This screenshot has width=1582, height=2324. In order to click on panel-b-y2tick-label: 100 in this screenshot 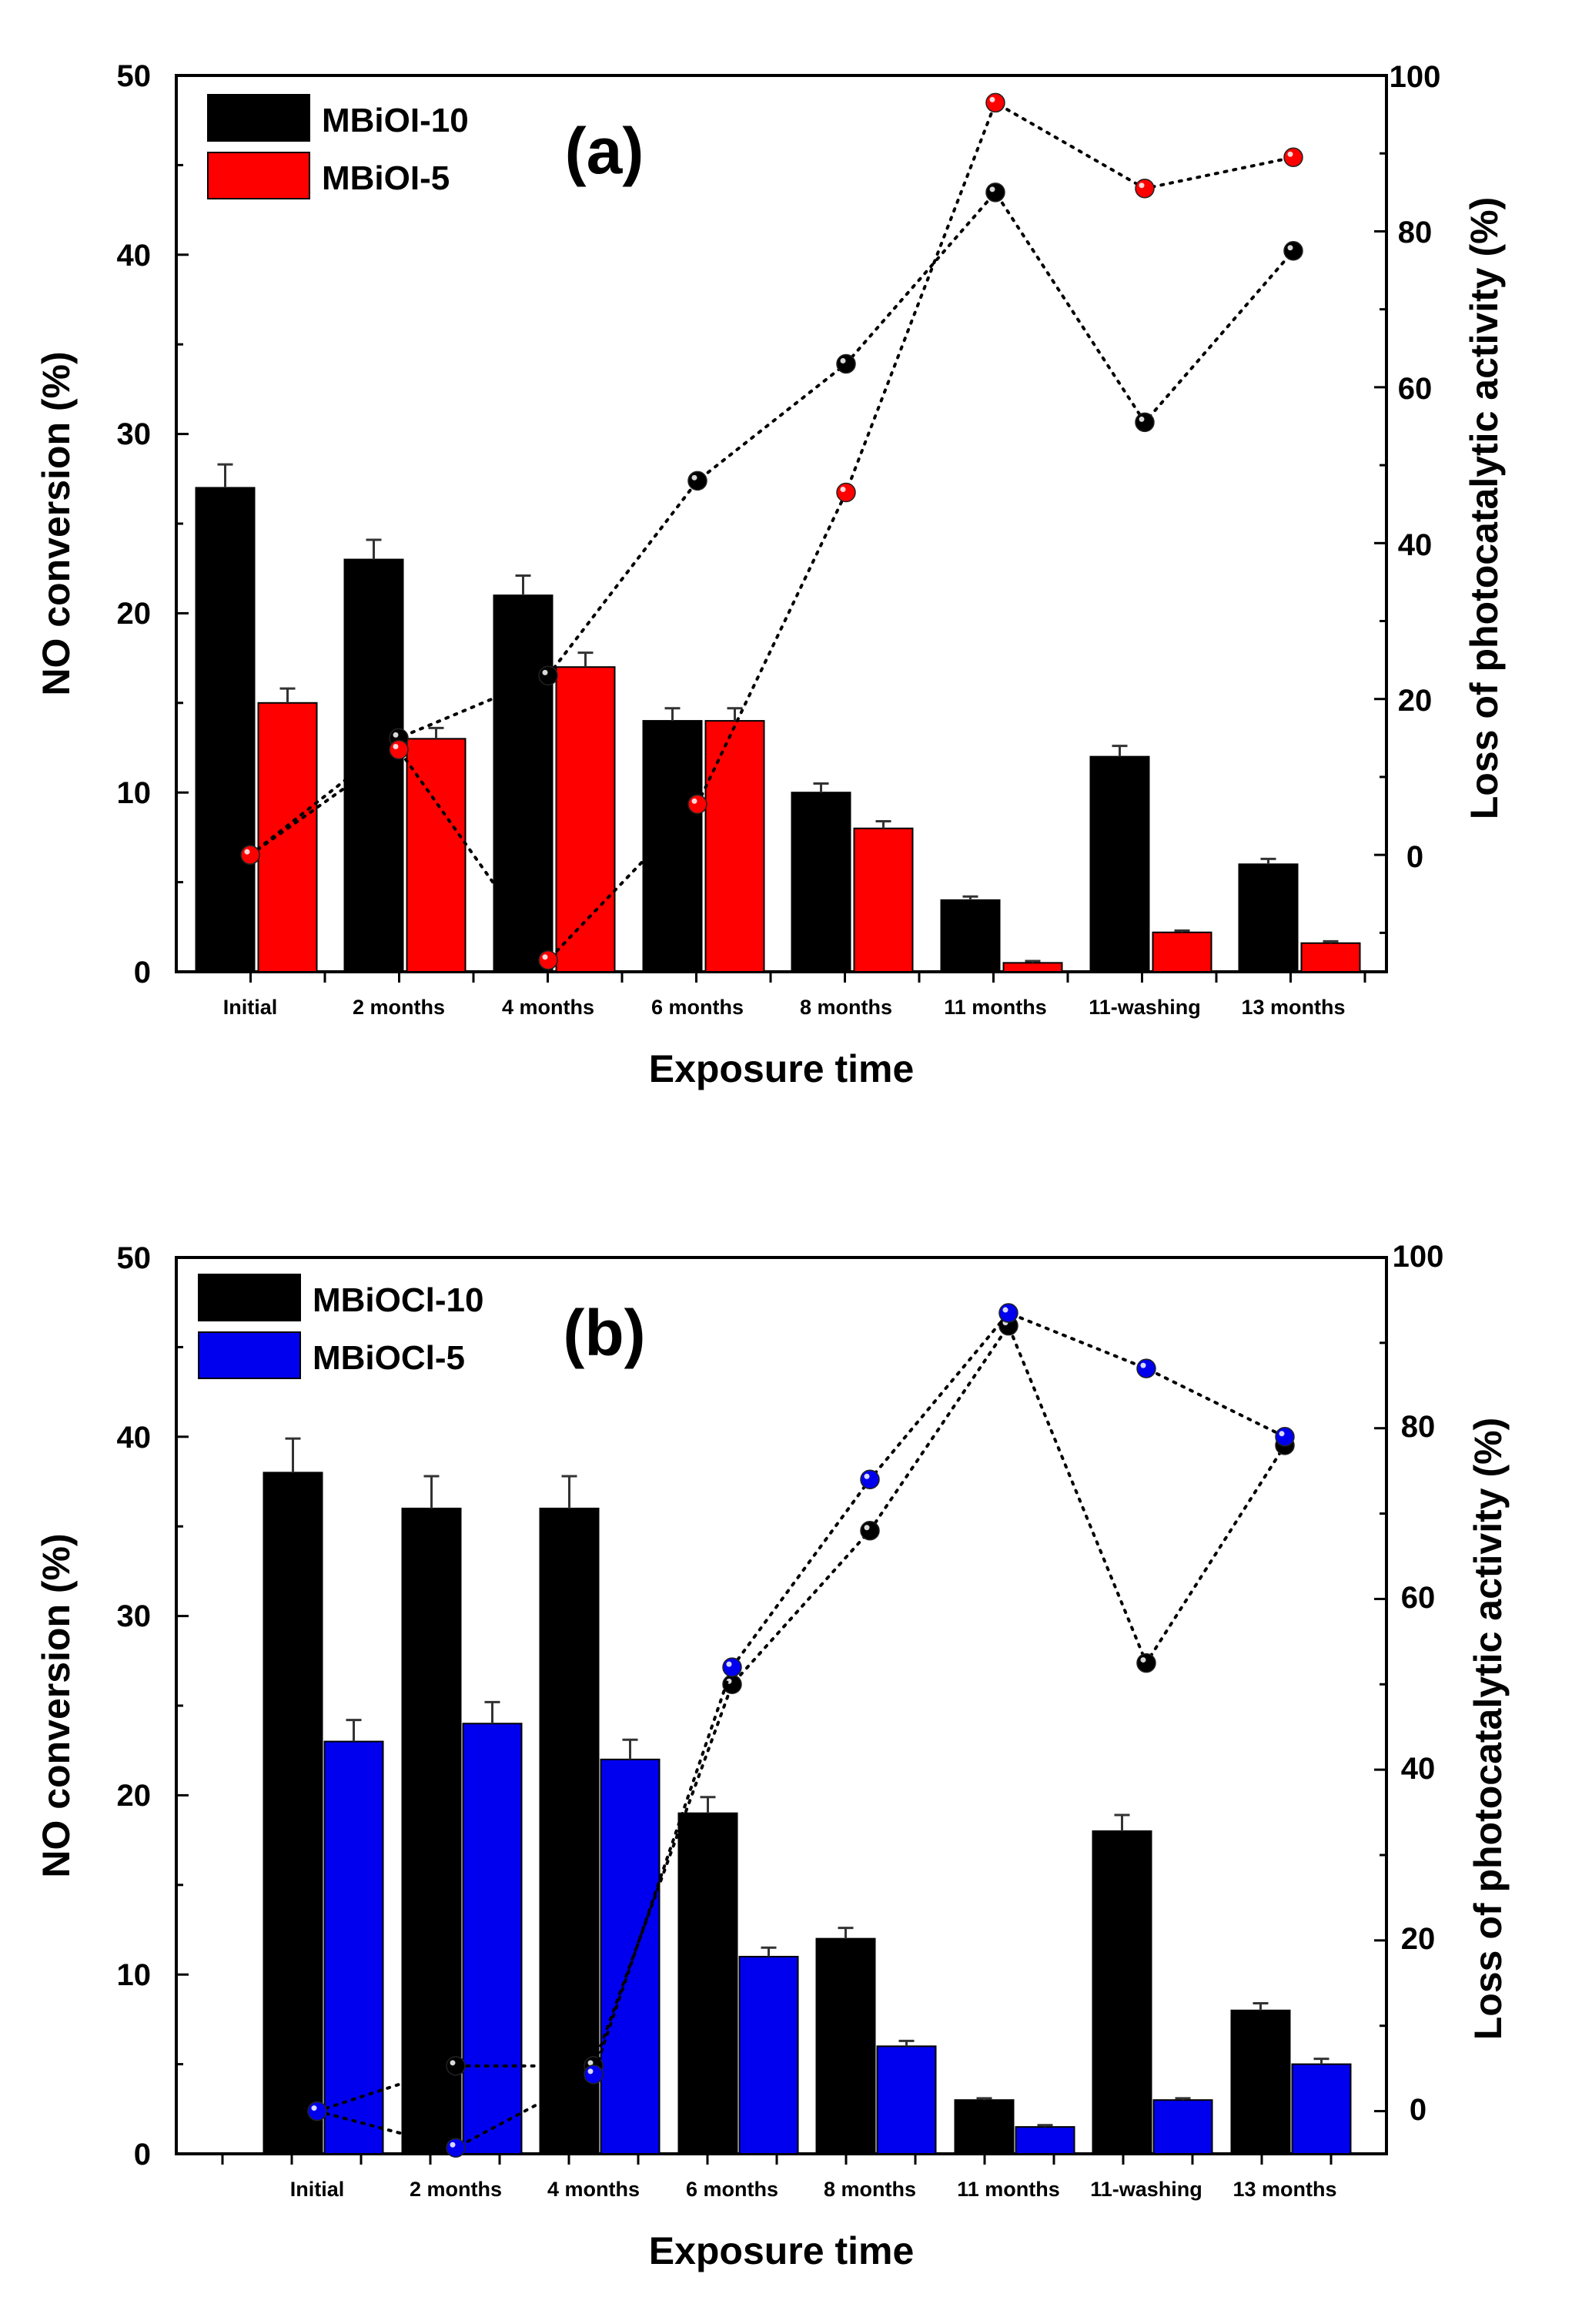, I will do `click(1418, 1257)`.